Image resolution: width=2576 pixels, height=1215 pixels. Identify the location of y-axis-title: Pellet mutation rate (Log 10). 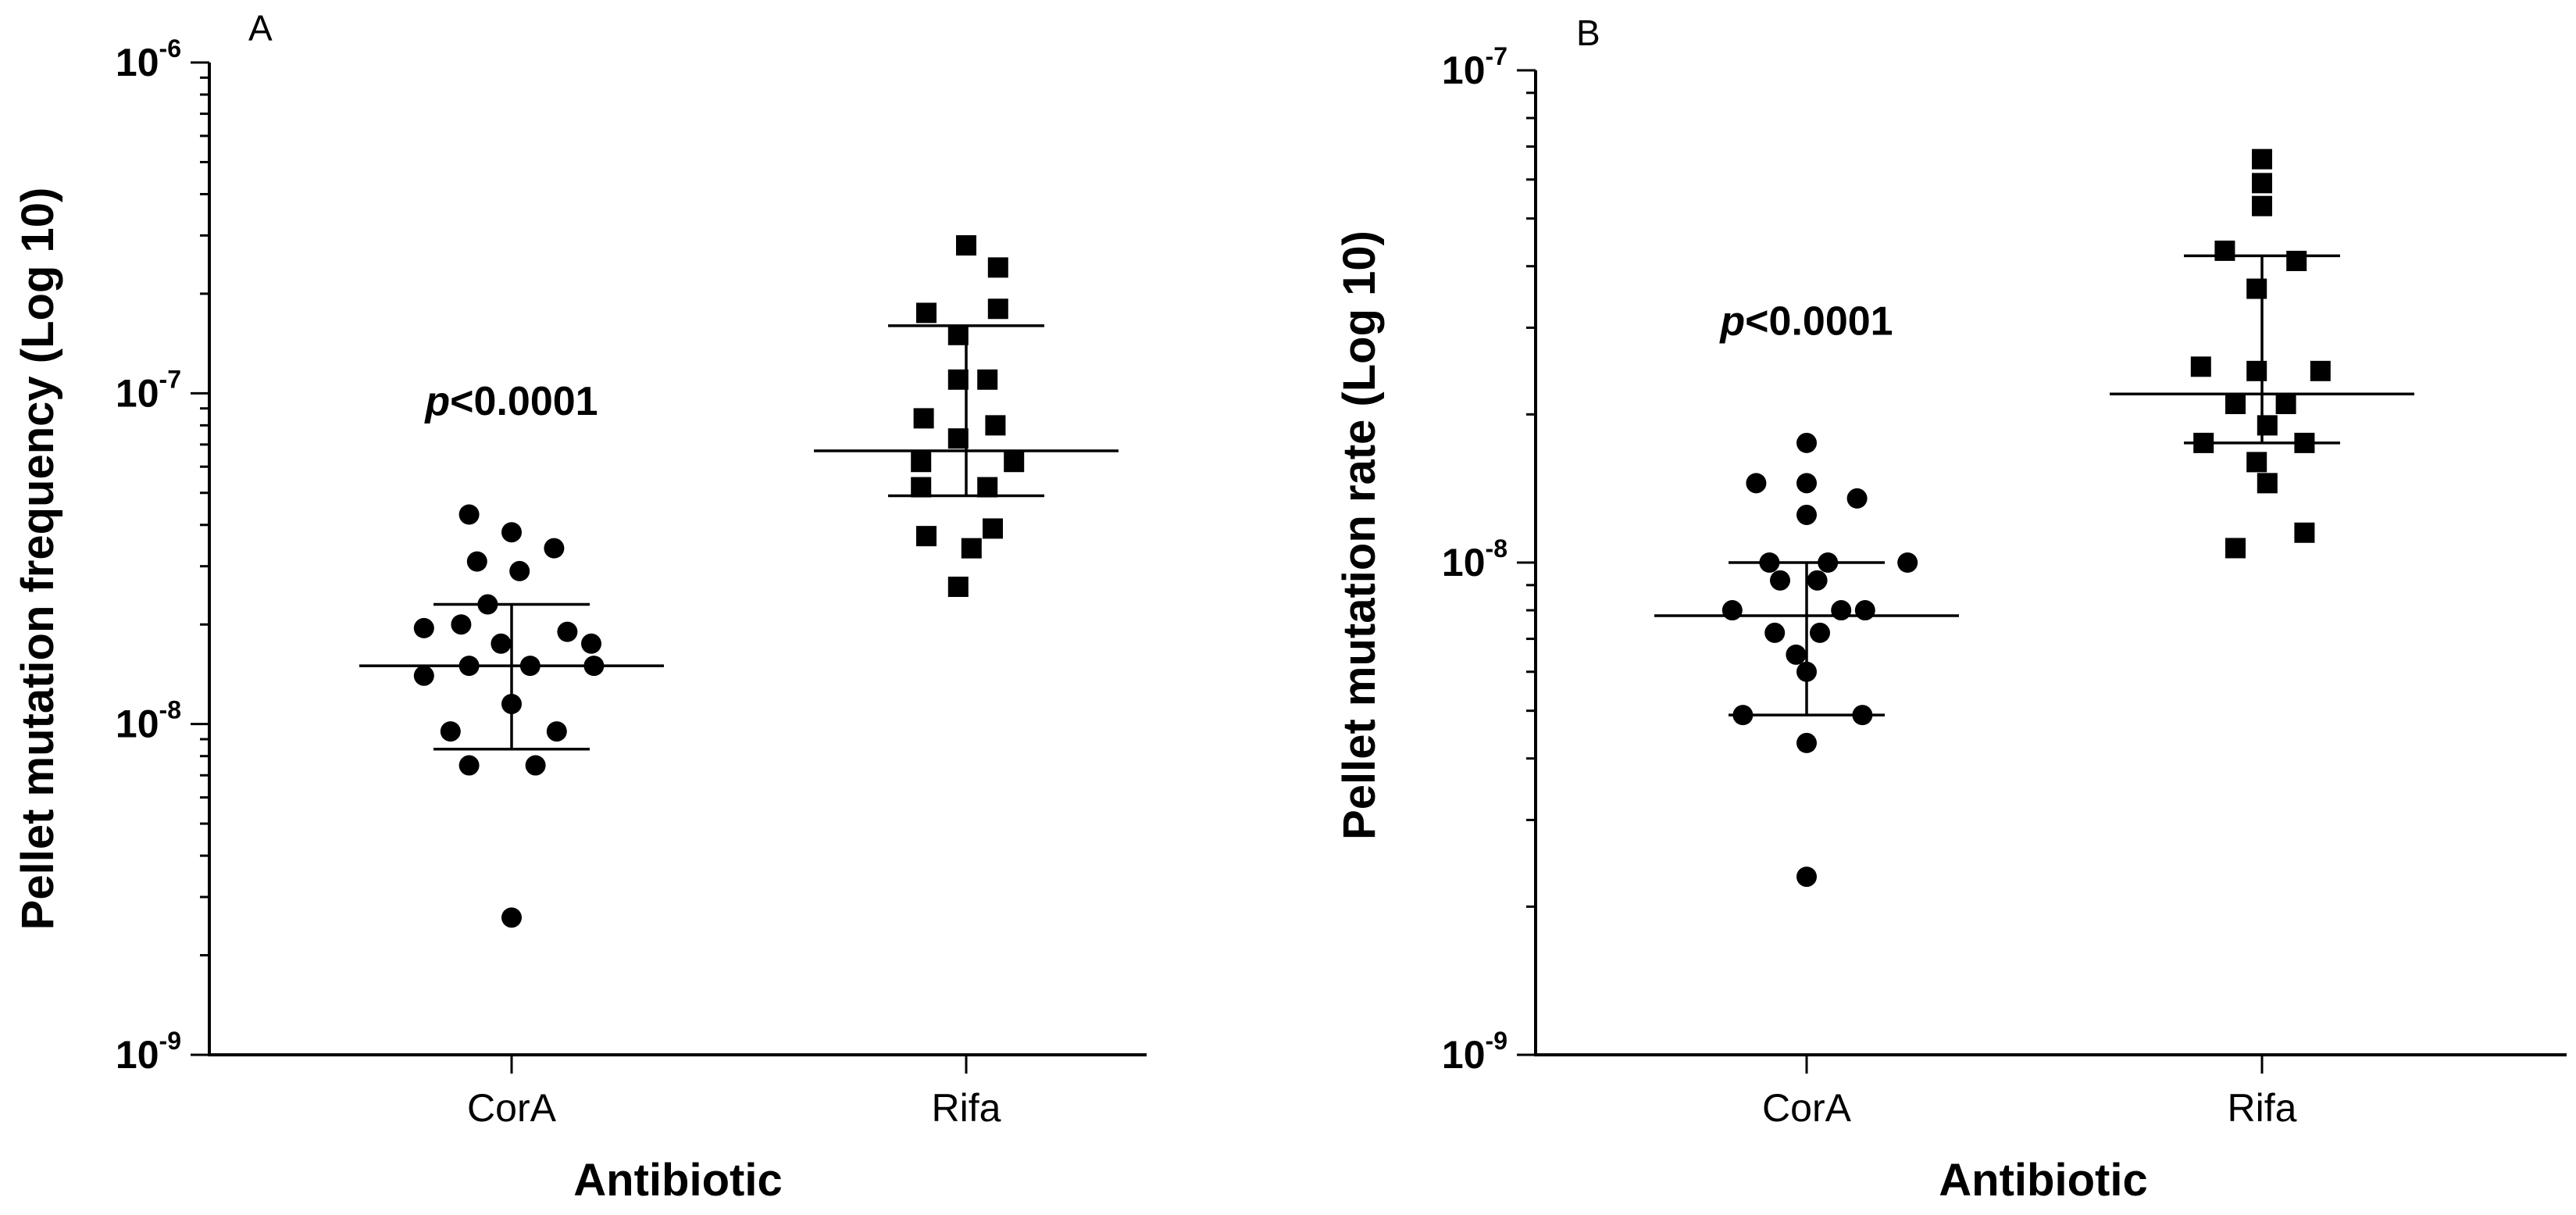
(1359, 535).